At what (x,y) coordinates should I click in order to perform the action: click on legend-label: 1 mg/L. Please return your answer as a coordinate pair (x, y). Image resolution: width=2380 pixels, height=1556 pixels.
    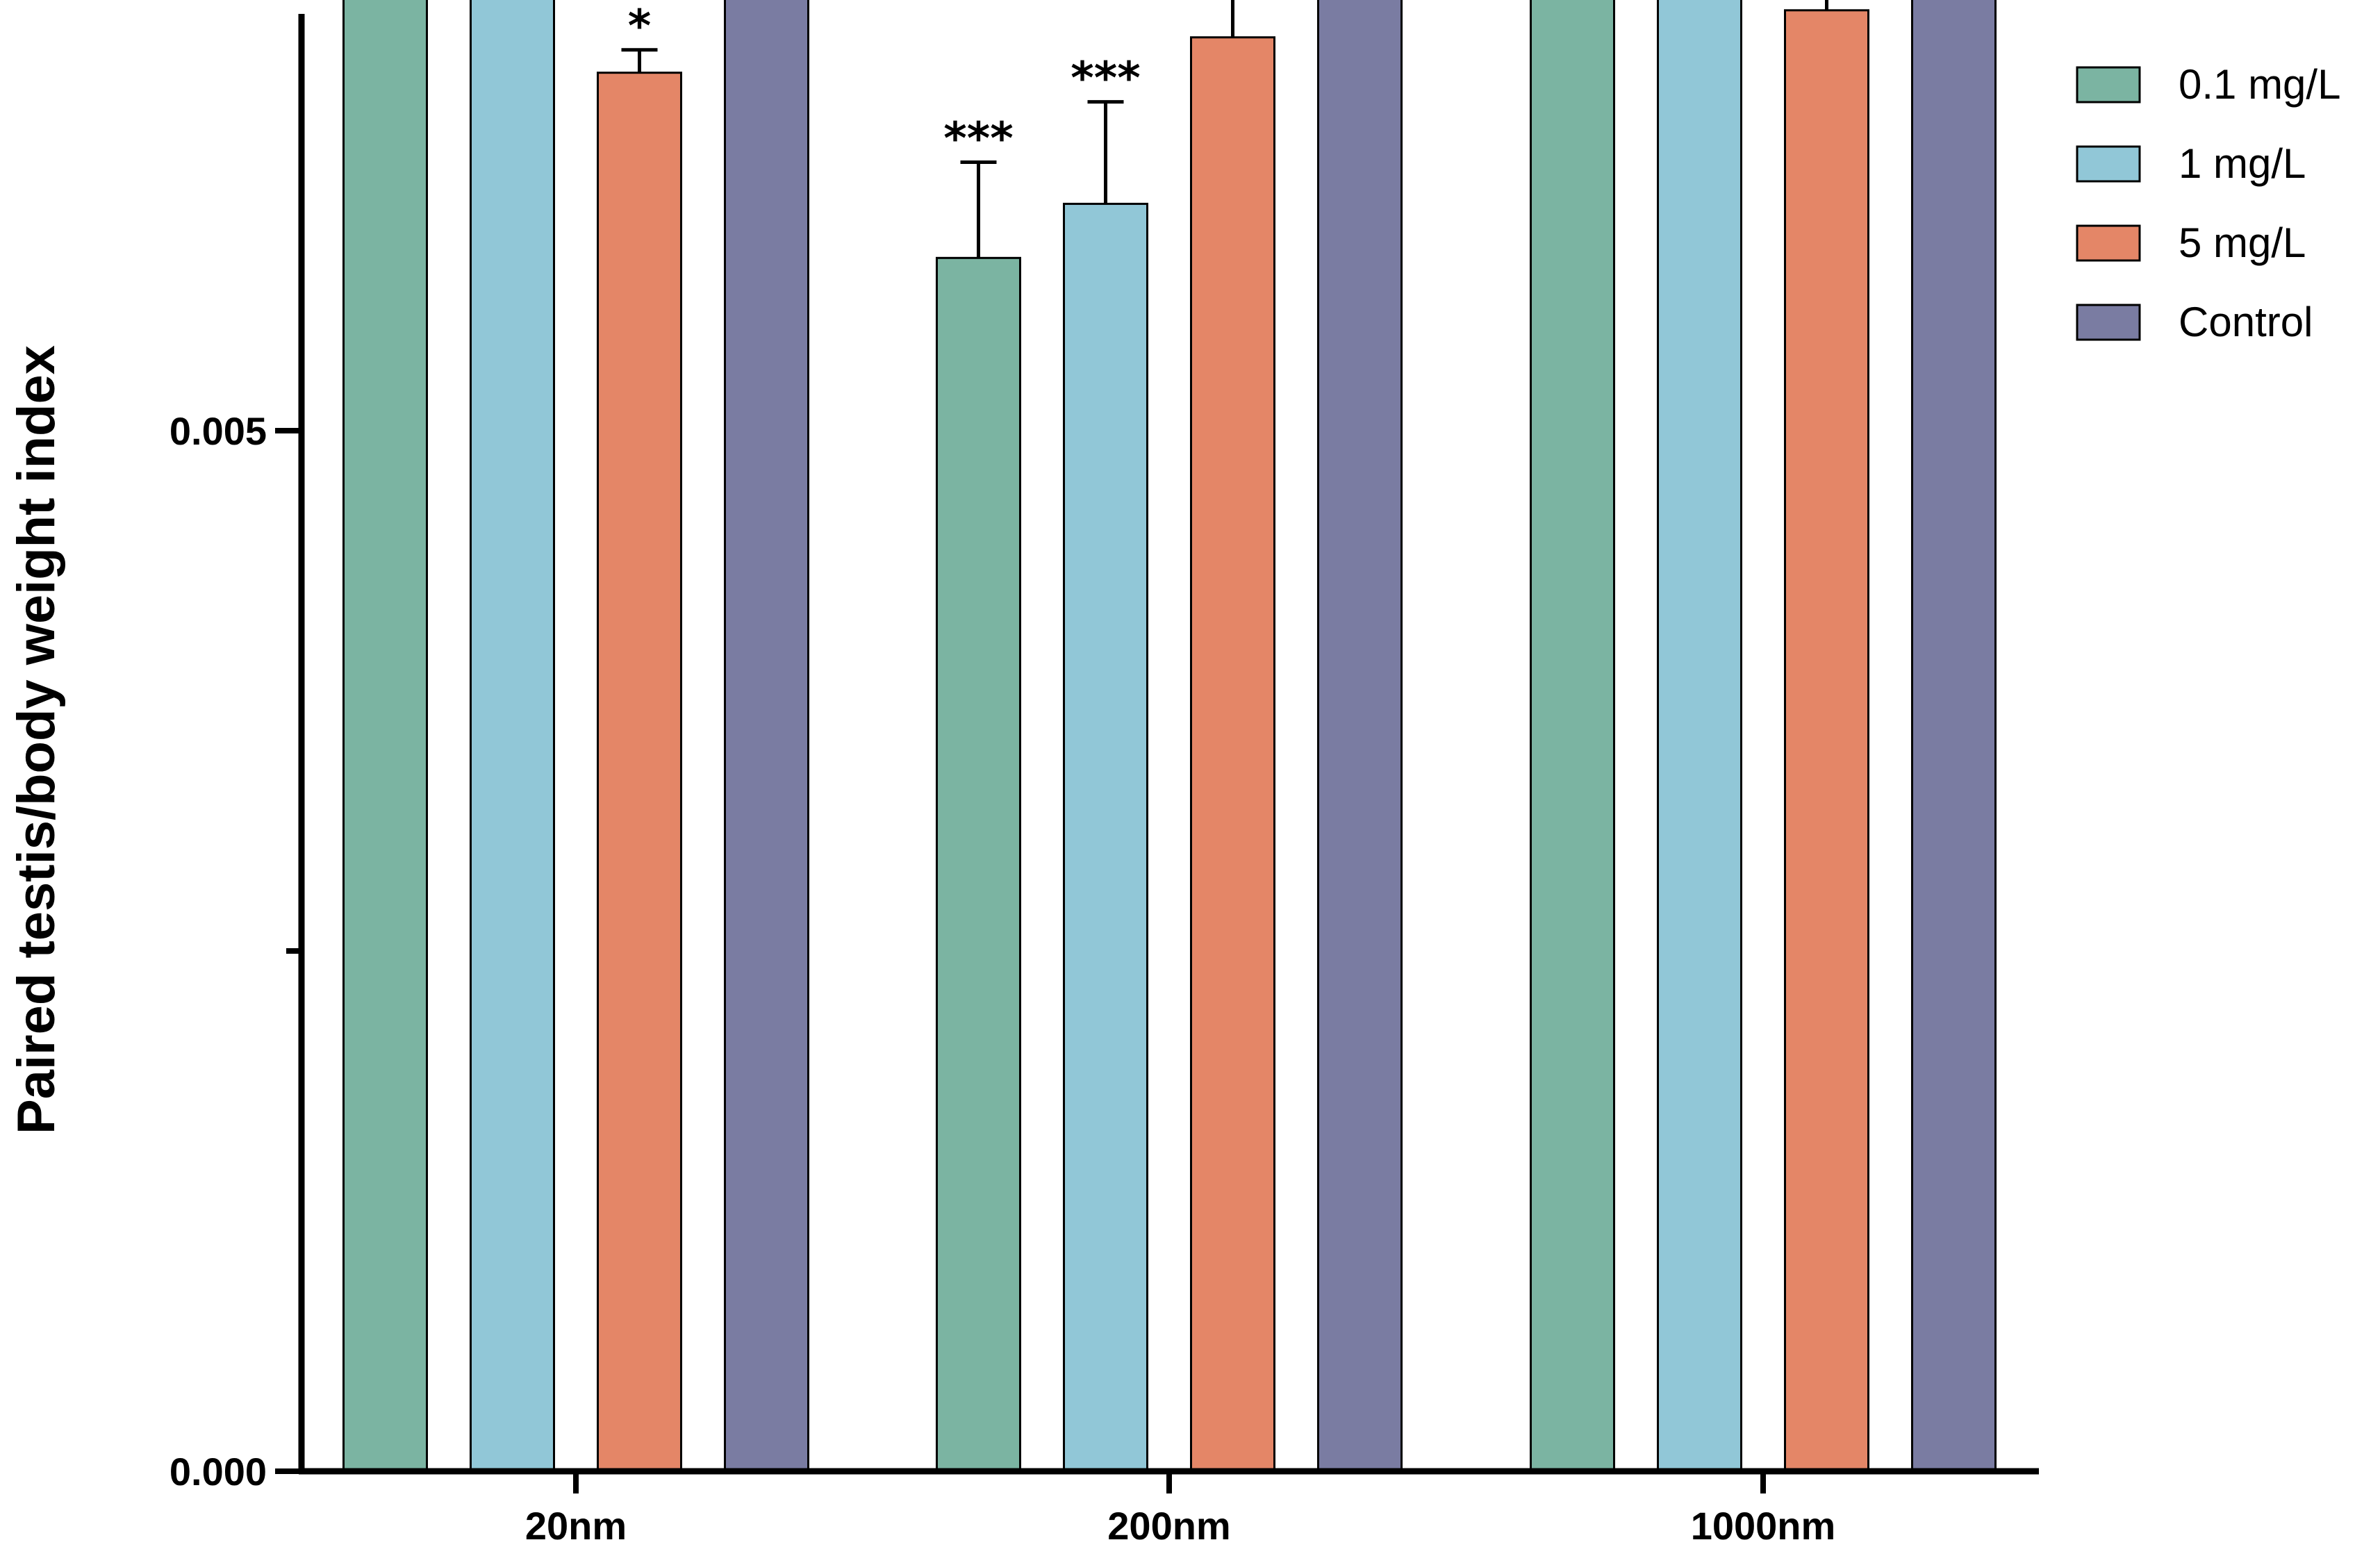
    Looking at the image, I should click on (2242, 163).